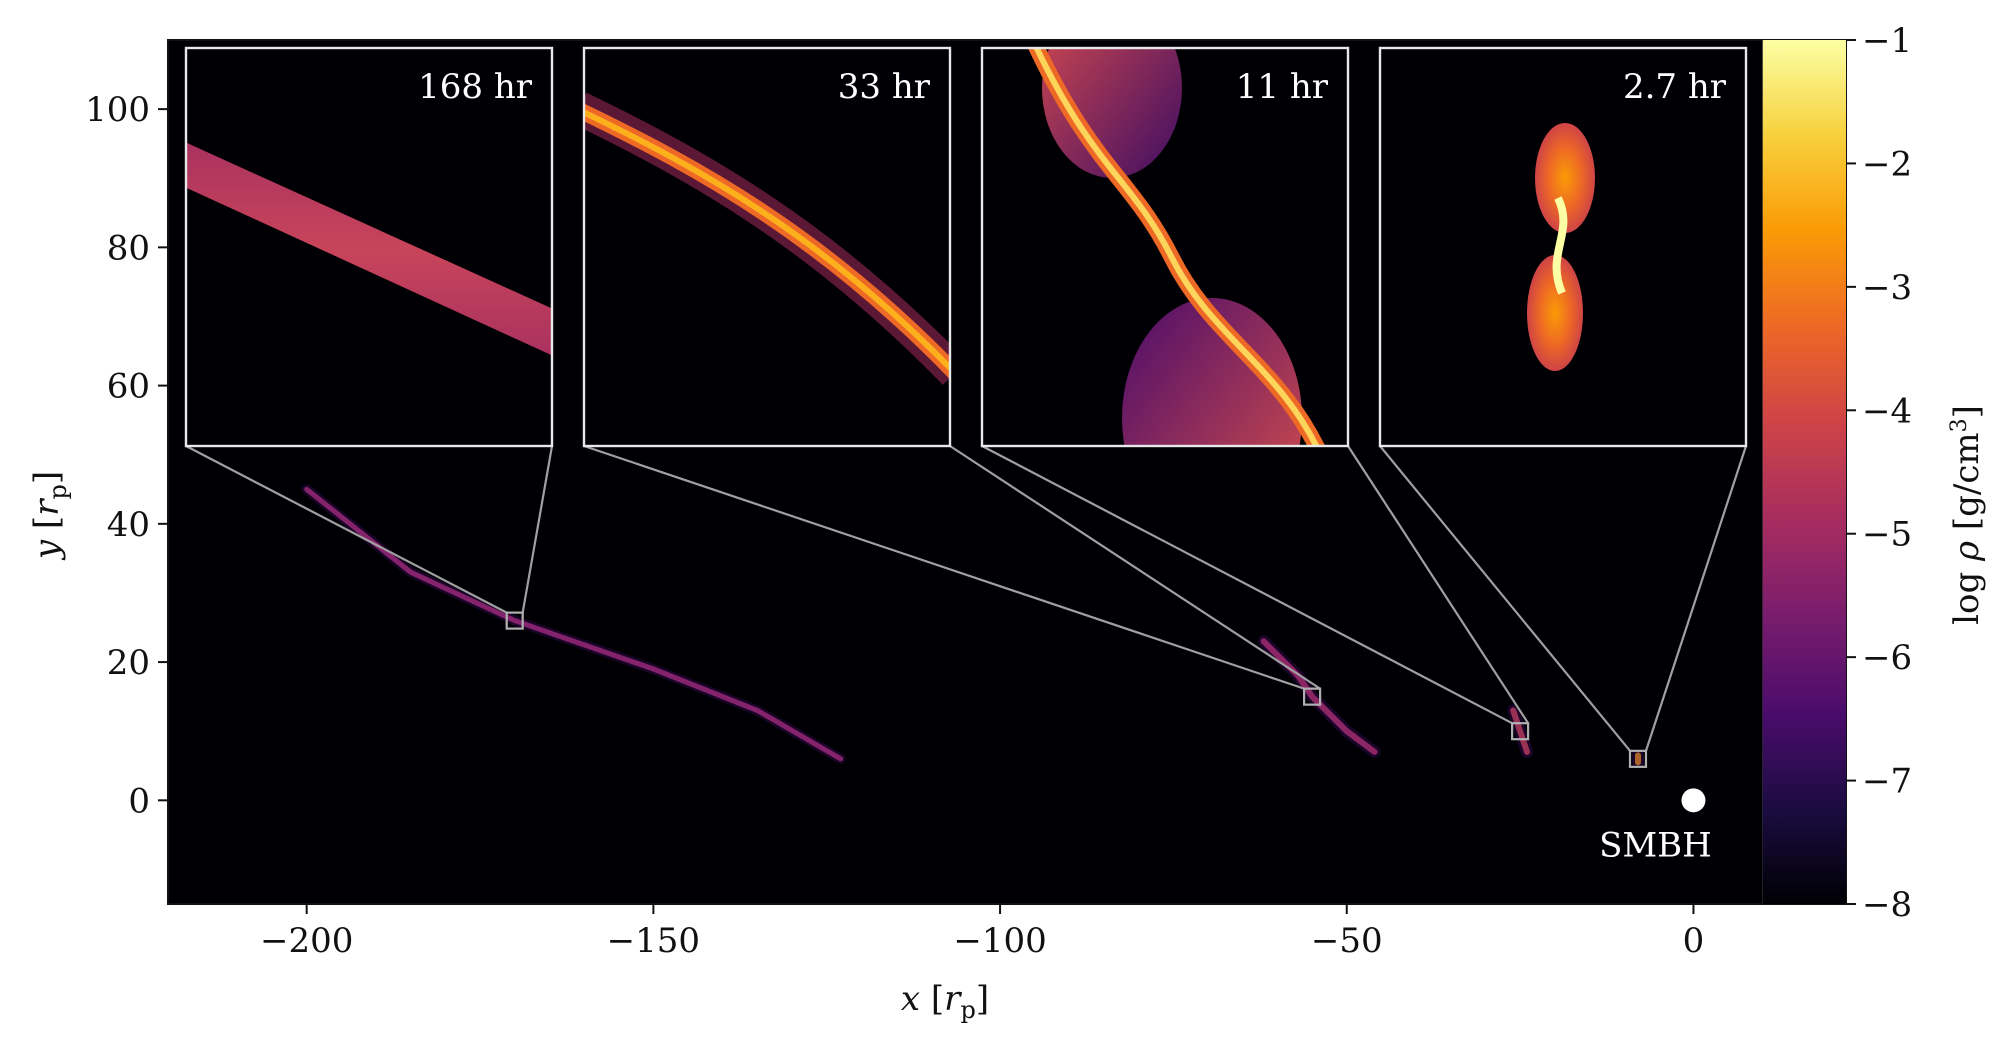  I want to click on smbh-label: SMBH, so click(1655, 845).